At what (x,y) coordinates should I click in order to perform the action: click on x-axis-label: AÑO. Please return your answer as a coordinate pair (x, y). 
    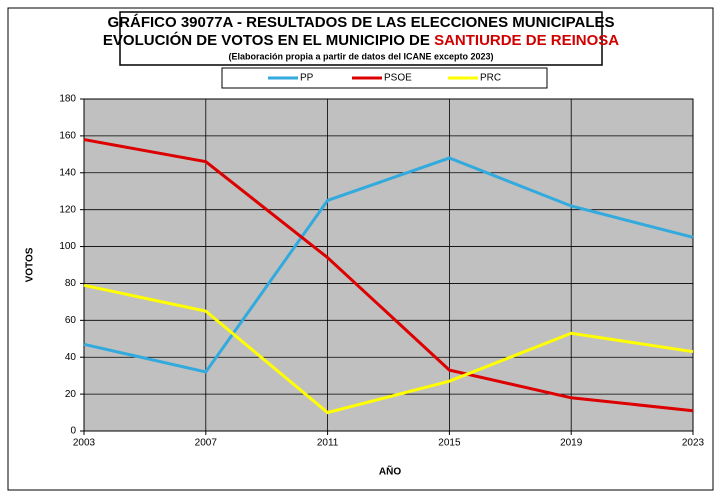
    Looking at the image, I should click on (390, 471).